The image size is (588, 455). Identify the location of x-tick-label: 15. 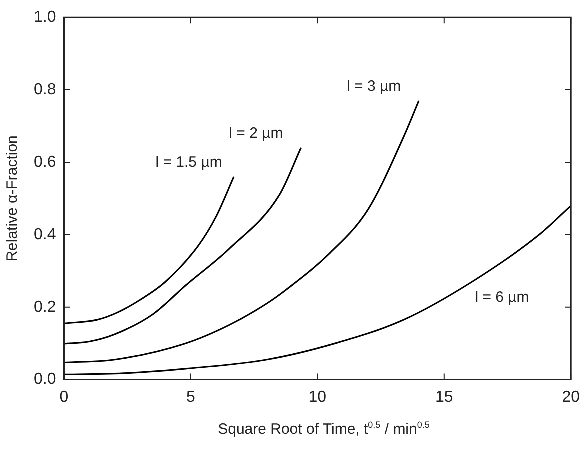
(444, 397).